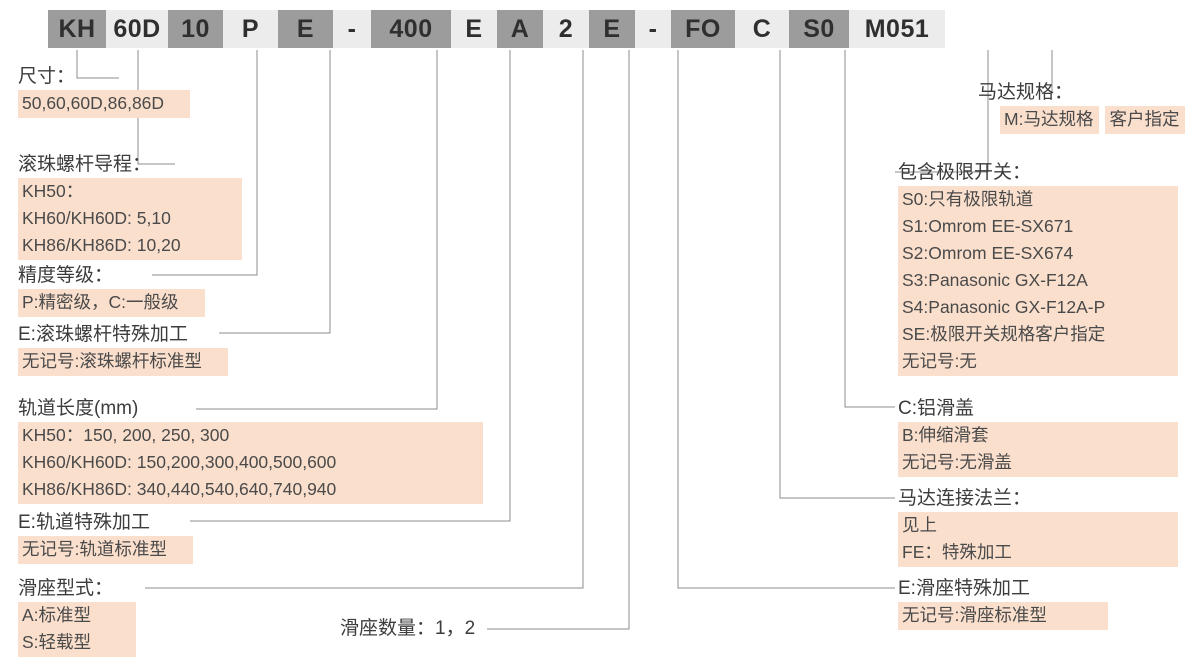  I want to click on callout-slide-type-a: A:标准型, so click(77, 616).